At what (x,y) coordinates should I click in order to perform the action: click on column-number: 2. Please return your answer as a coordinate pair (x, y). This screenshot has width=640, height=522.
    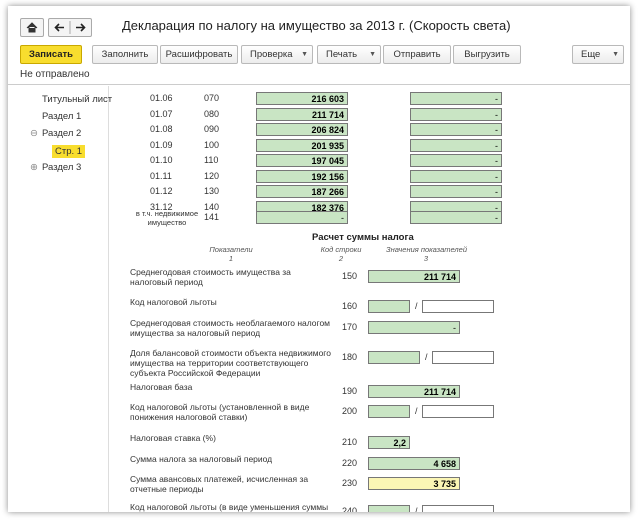
    Looking at the image, I should click on (341, 258).